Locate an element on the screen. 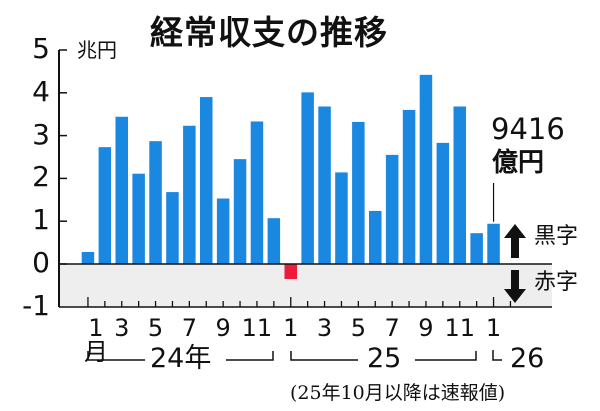 The width and height of the screenshot is (600, 411). deficit-legend: 赤字 is located at coordinates (556, 282).